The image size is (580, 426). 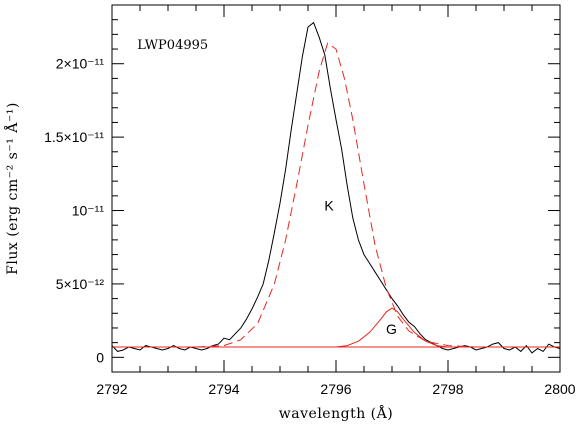 What do you see at coordinates (100, 357) in the screenshot?
I see `y-tick-label: 0` at bounding box center [100, 357].